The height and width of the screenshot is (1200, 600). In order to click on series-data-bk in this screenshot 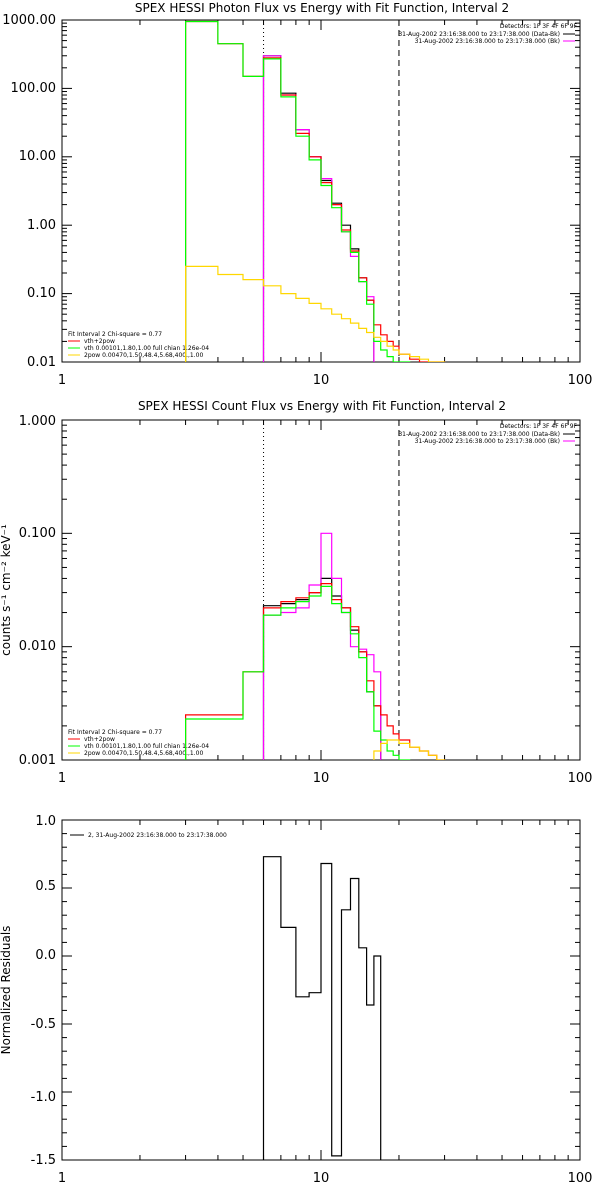, I will do `click(318, 208)`.